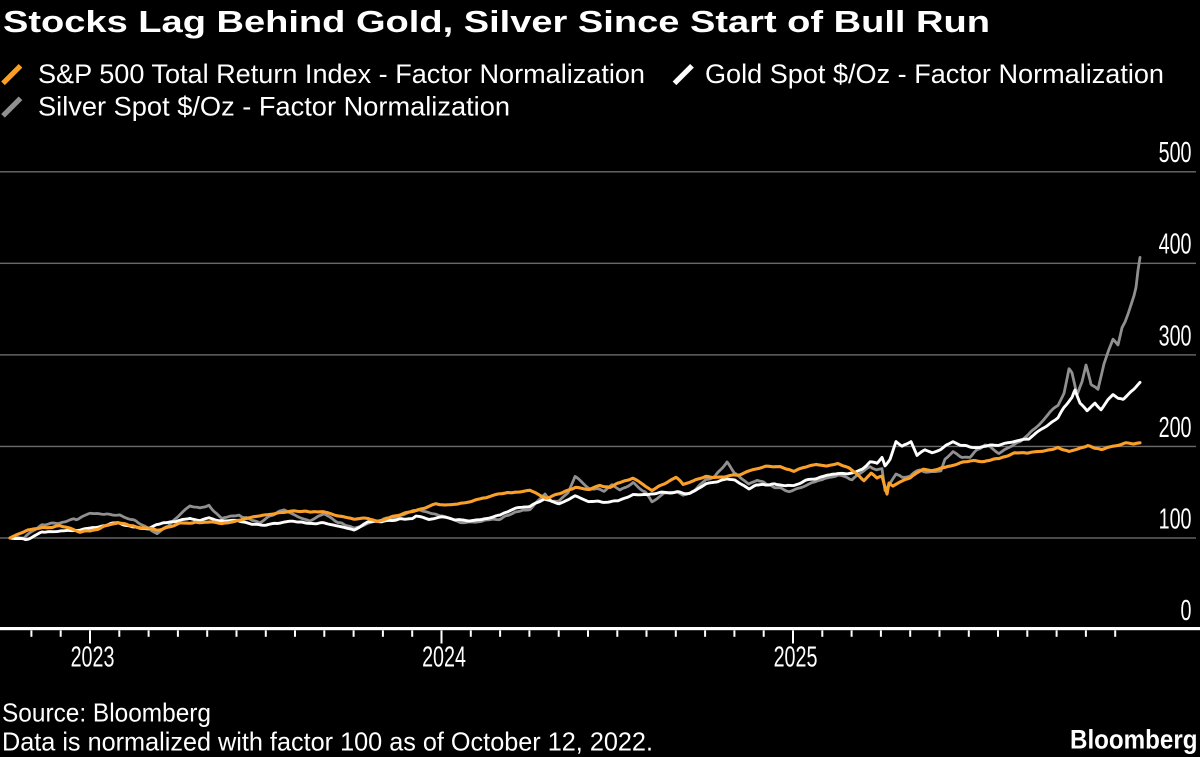  I want to click on svg-text: 100, so click(1175, 520).